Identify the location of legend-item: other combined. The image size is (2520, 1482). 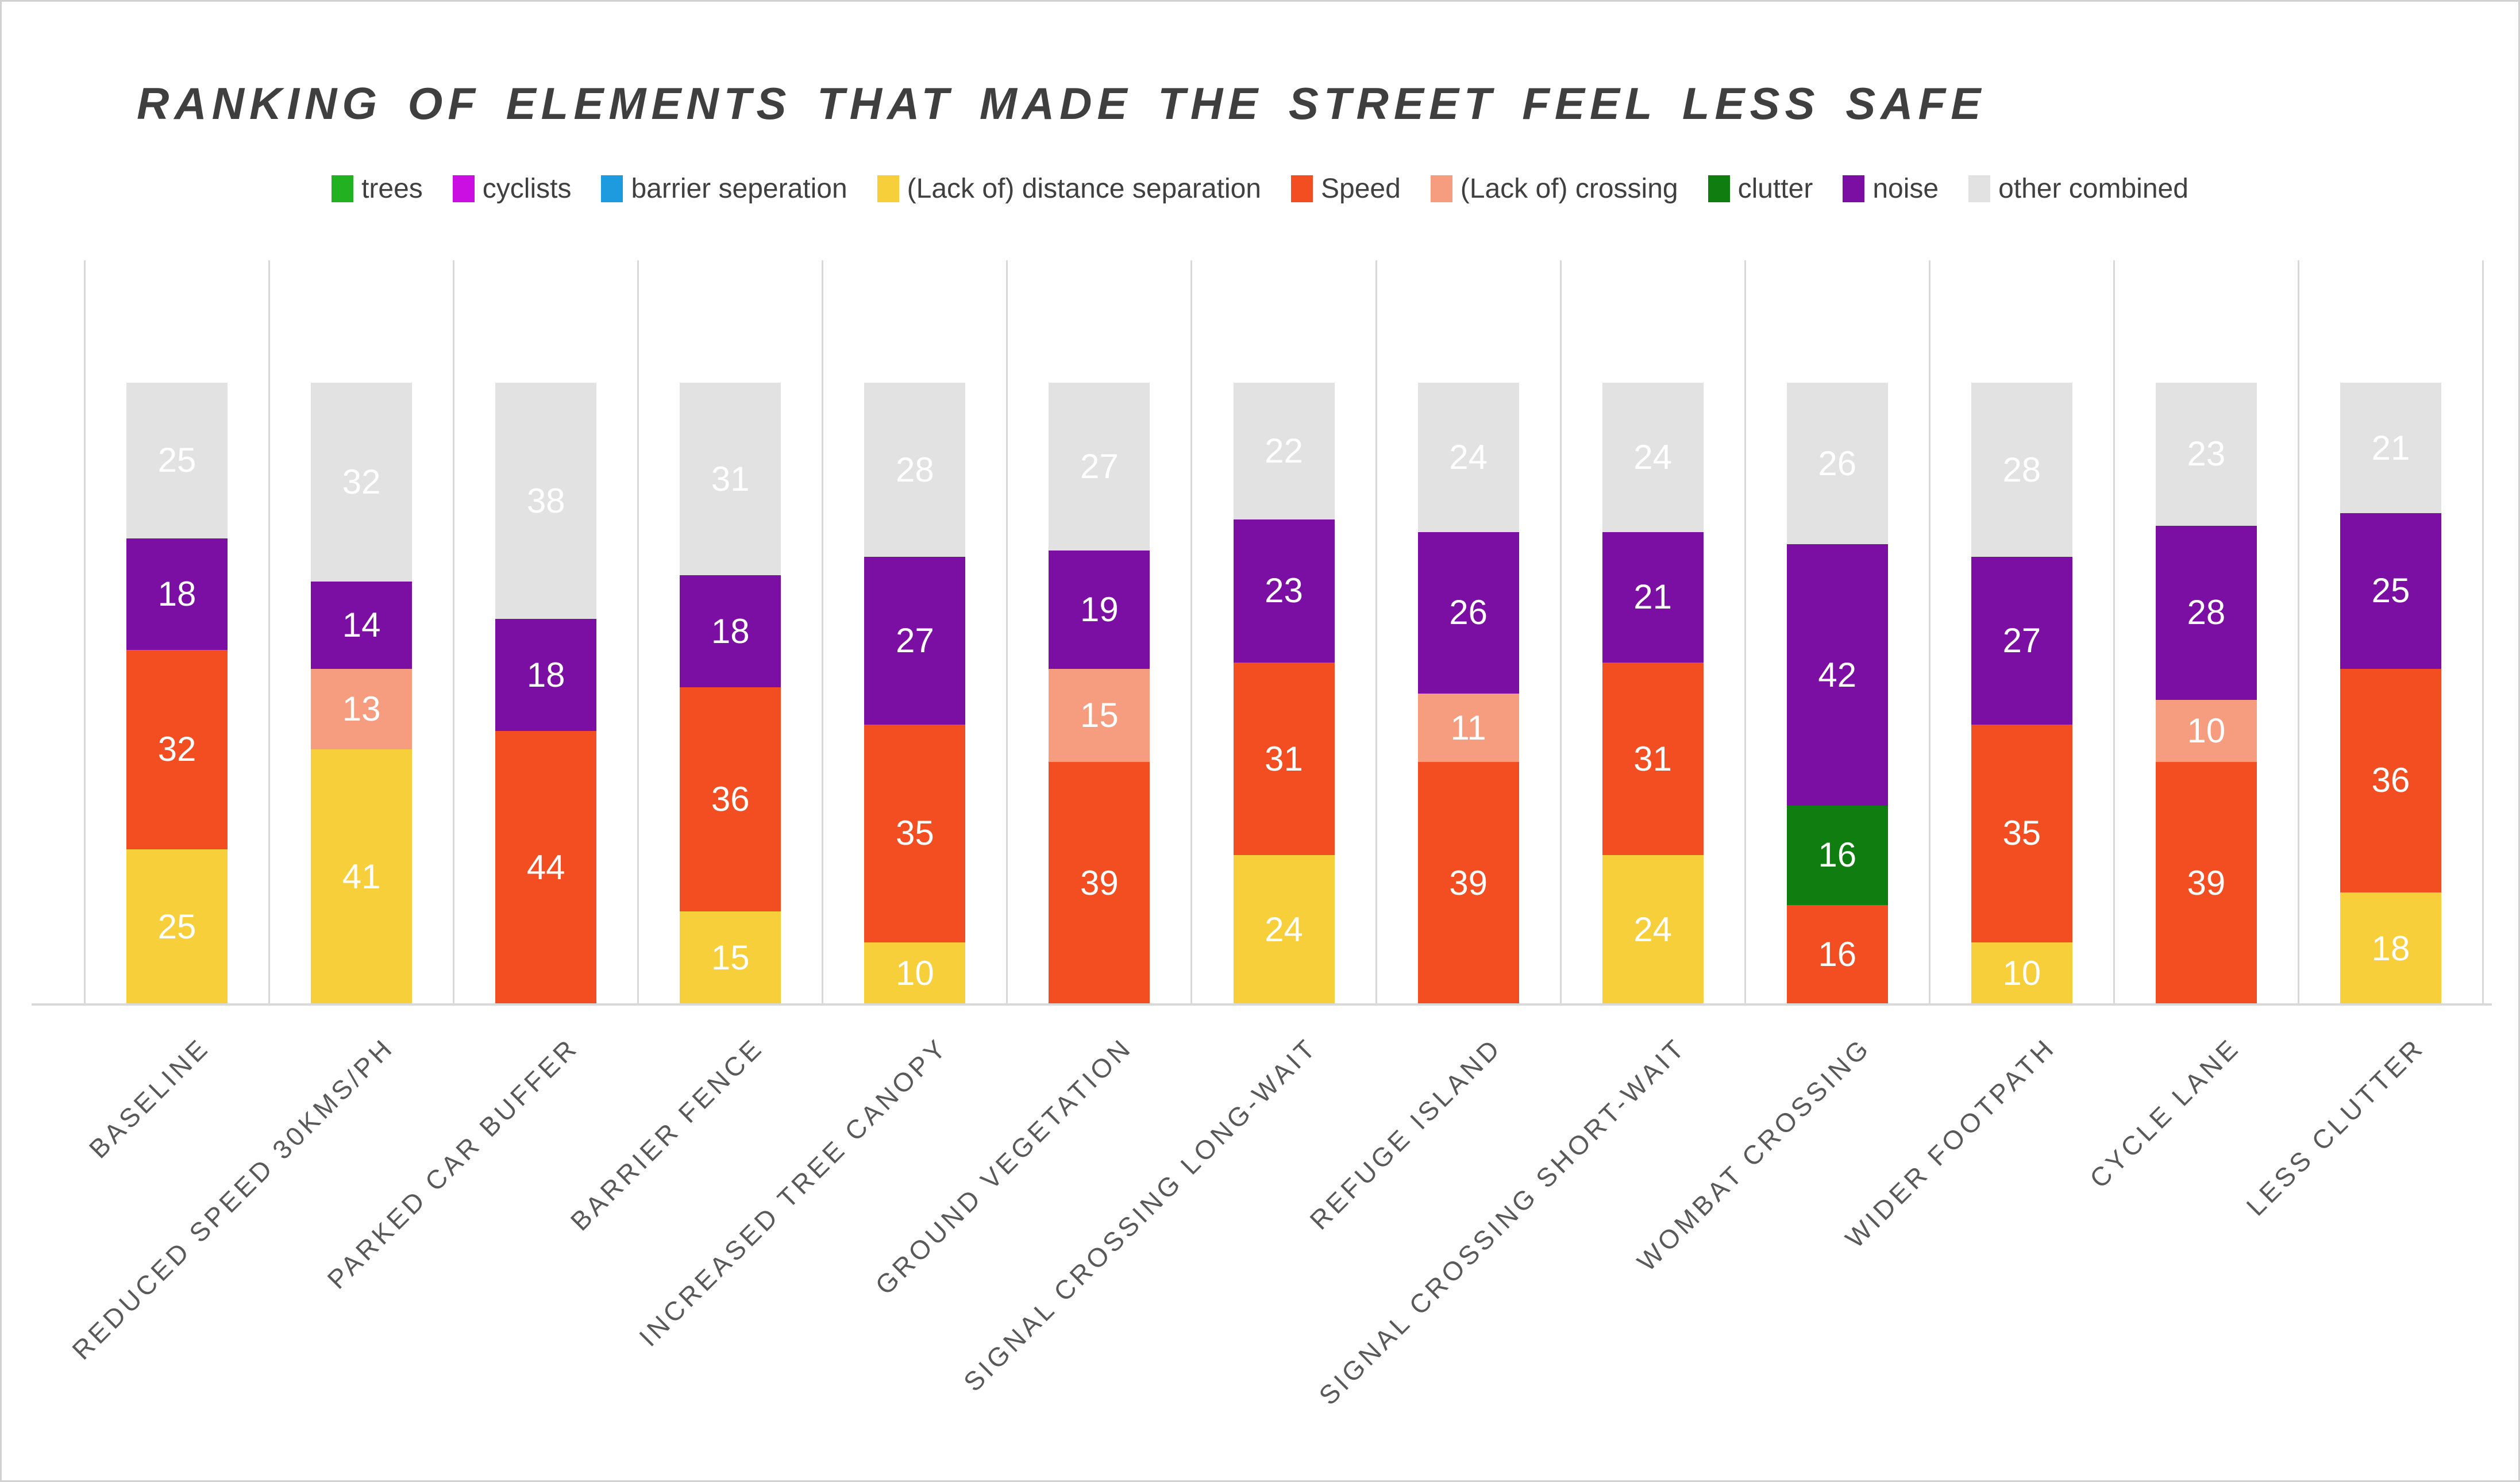
(2078, 189).